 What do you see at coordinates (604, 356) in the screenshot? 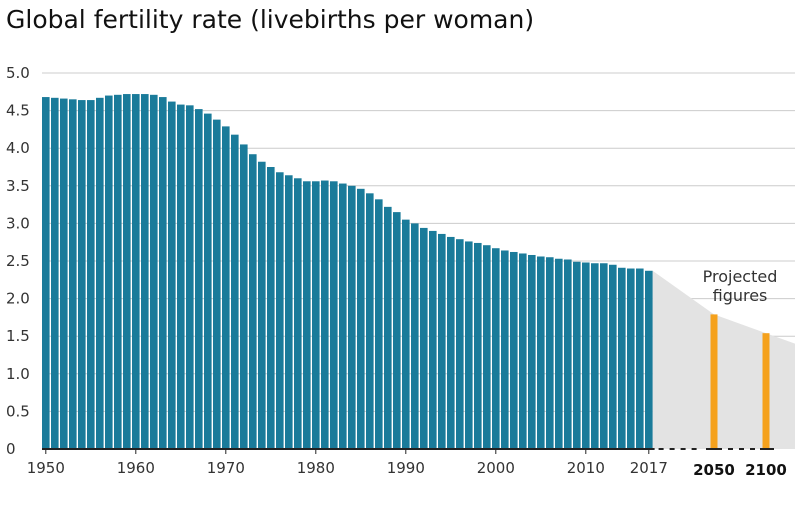
I see `bar-2012` at bounding box center [604, 356].